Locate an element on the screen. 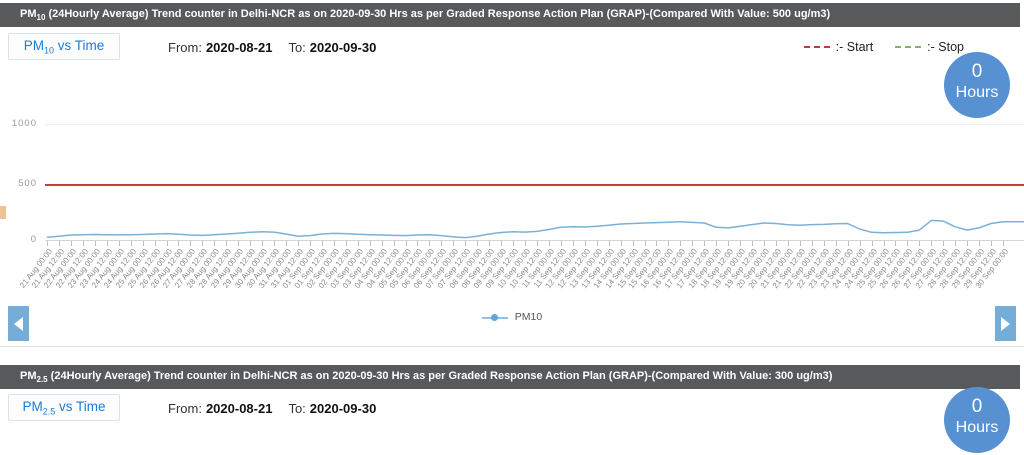 The width and height of the screenshot is (1024, 455). pm10-hours-badge: 0 Hours is located at coordinates (977, 85).